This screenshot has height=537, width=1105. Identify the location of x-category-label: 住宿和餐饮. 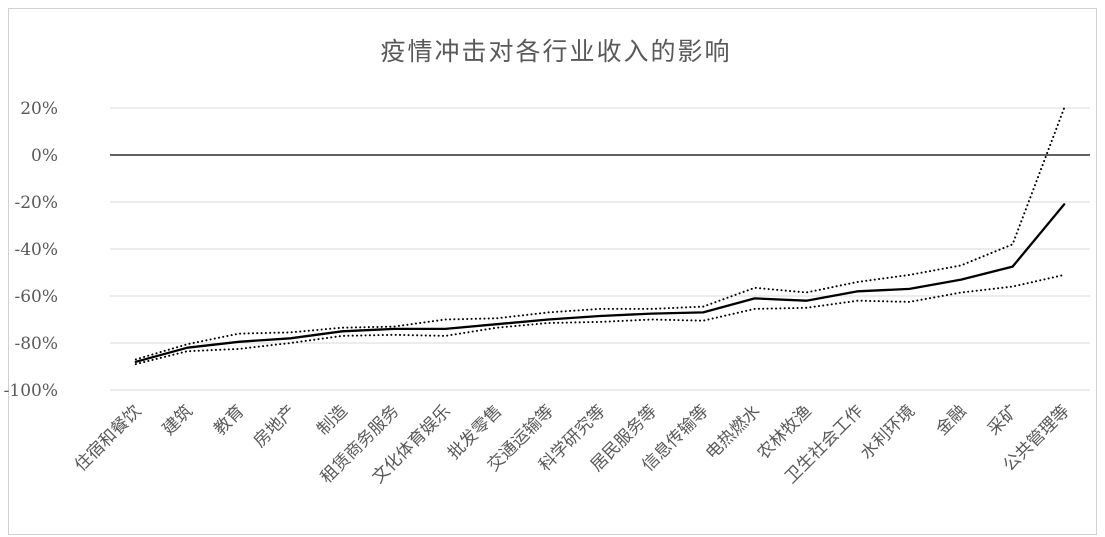
(108, 438).